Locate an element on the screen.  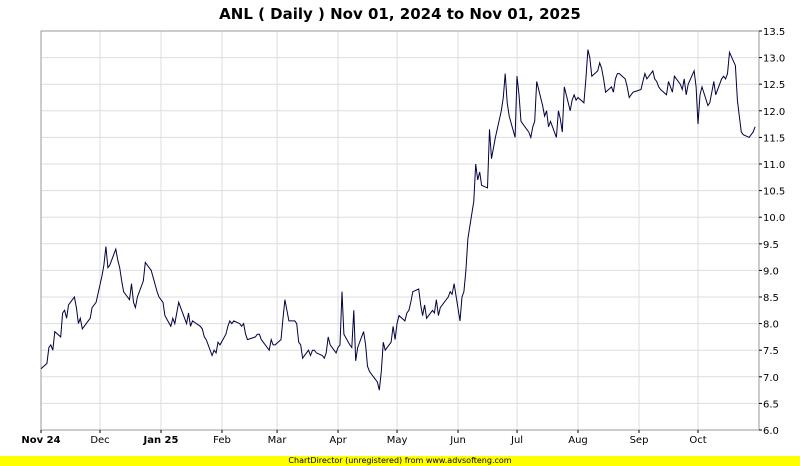
x-tick-label: Jun is located at coordinates (457, 440).